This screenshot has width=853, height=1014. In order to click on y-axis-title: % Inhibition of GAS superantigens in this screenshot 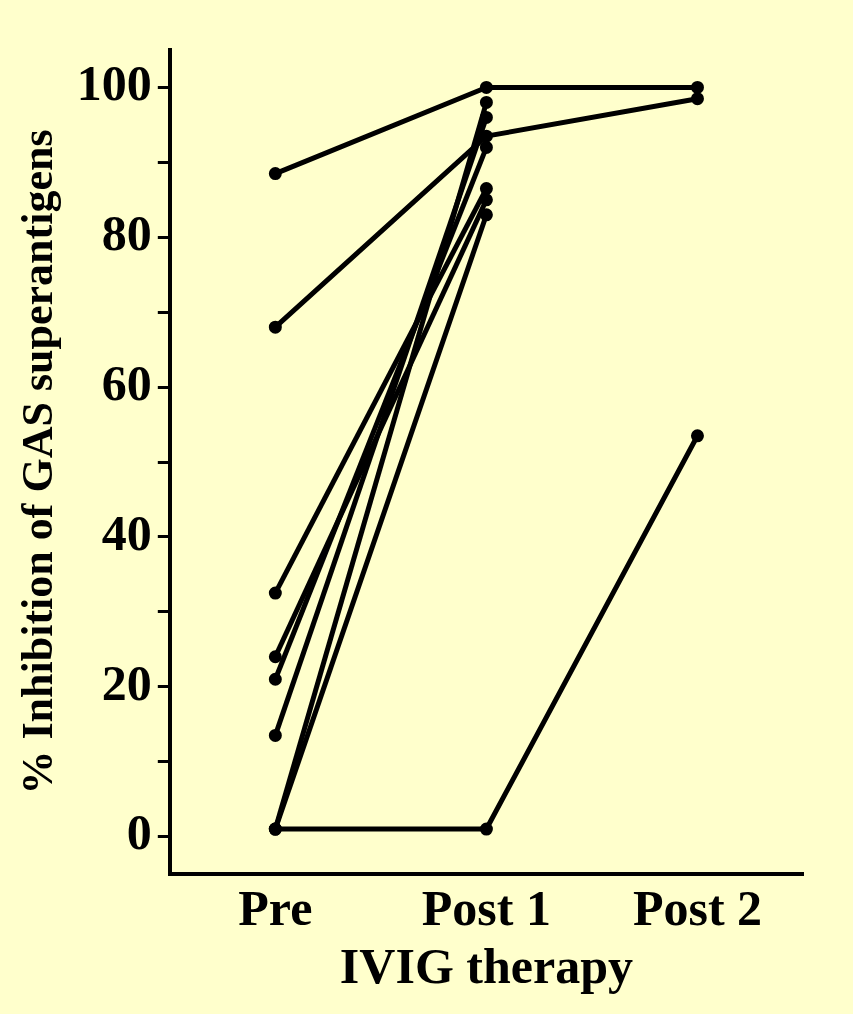, I will do `click(37, 462)`.